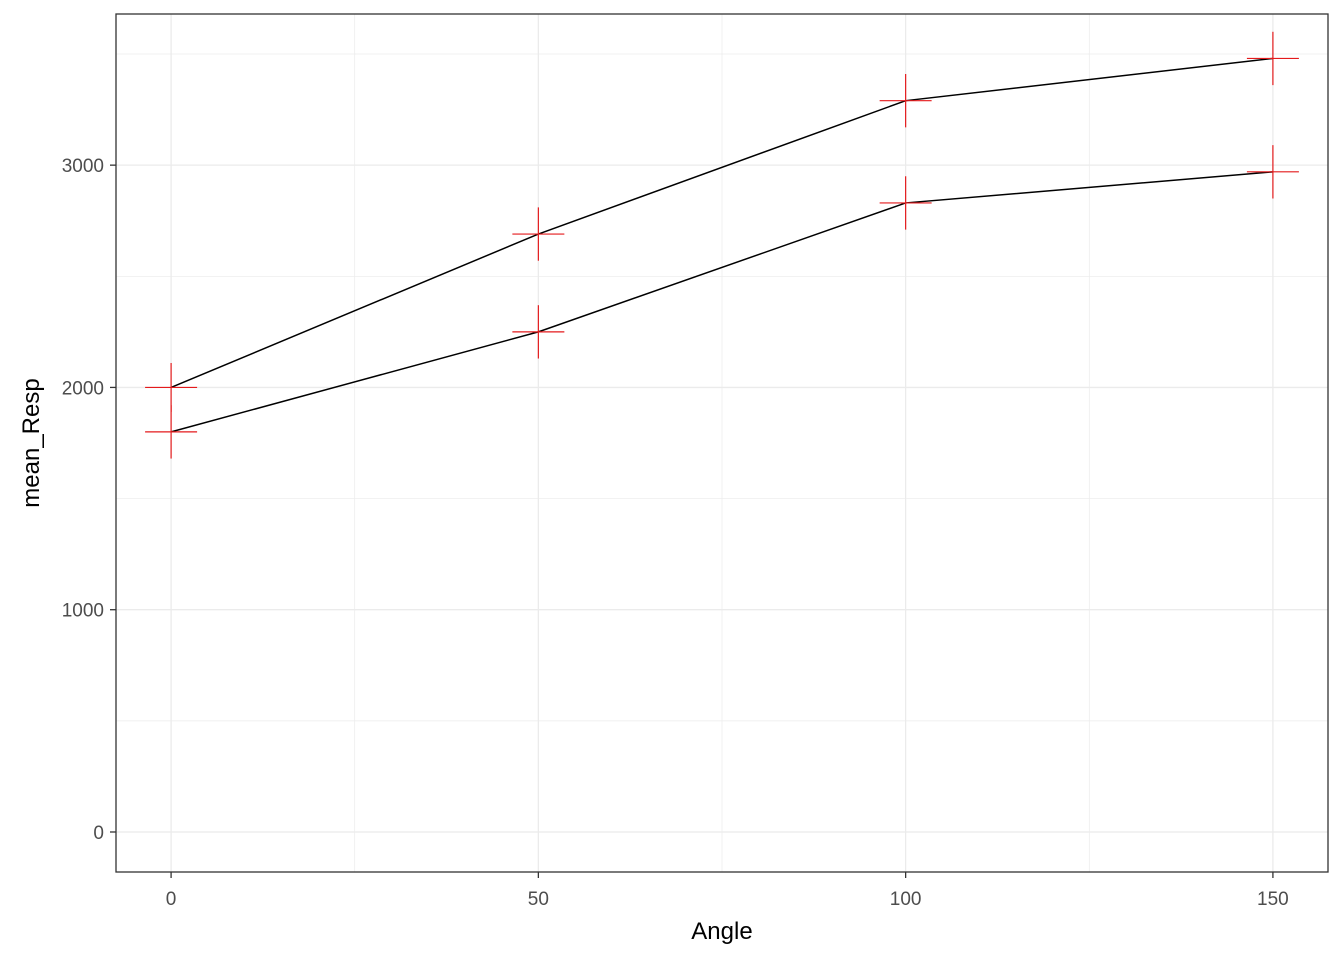 This screenshot has height=960, width=1344. What do you see at coordinates (721, 931) in the screenshot?
I see `x-axis-title: Angle` at bounding box center [721, 931].